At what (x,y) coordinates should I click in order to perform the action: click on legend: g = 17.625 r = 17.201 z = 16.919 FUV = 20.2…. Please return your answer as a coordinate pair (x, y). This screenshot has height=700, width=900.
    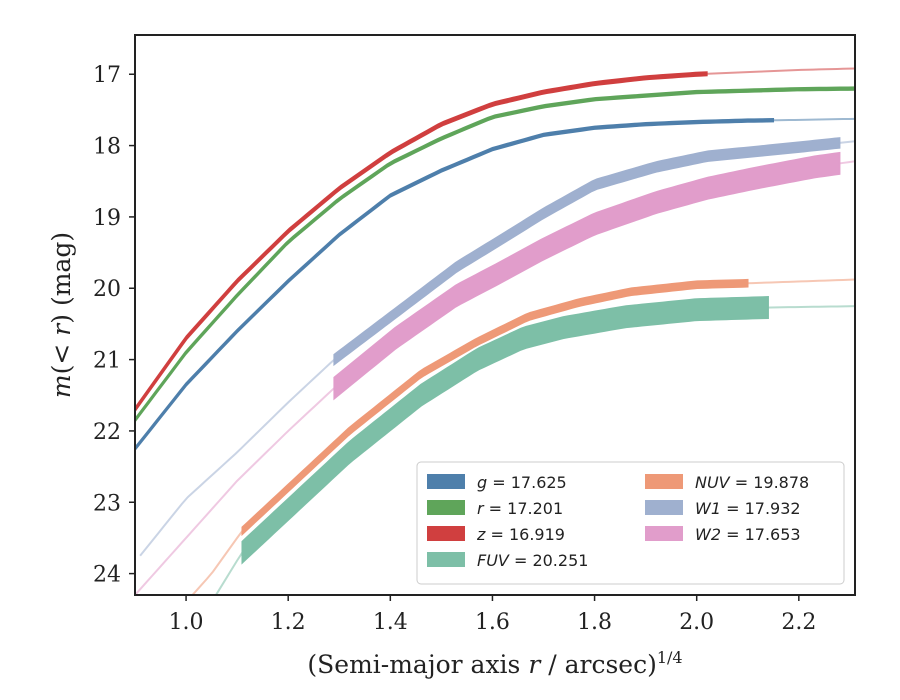
    Looking at the image, I should click on (630, 523).